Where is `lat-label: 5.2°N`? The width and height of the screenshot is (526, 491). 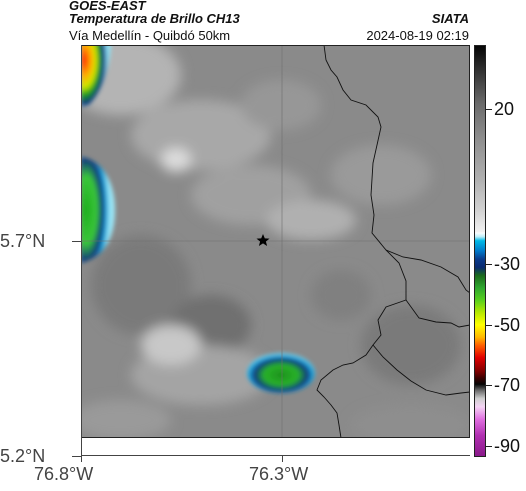
lat-label: 5.2°N is located at coordinates (23, 456).